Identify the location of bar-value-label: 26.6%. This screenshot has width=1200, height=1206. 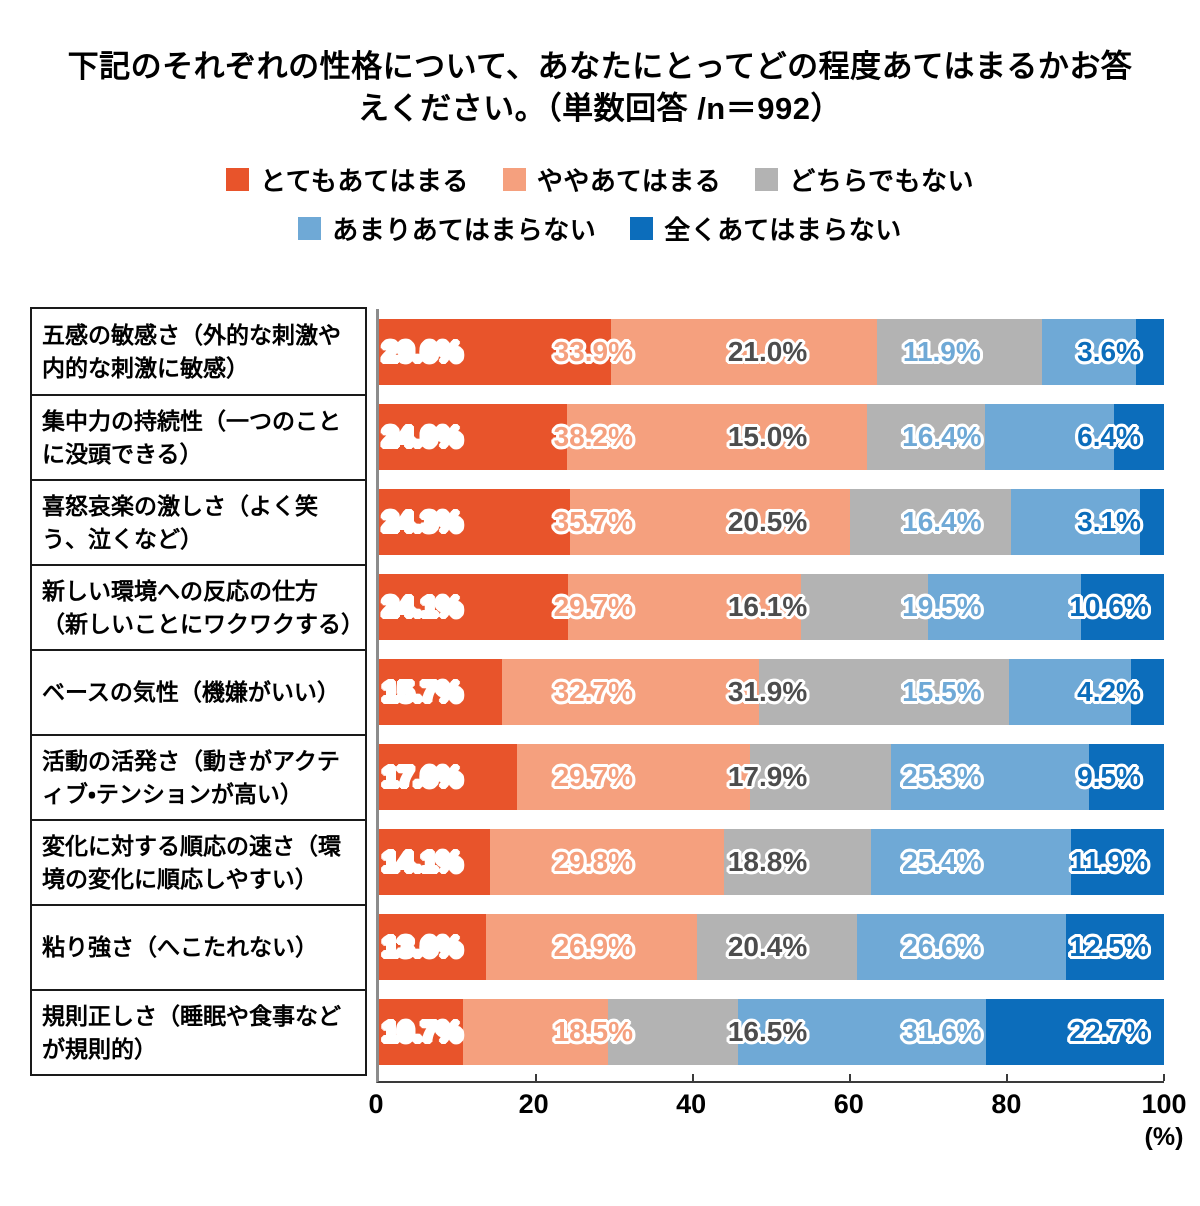
(942, 946).